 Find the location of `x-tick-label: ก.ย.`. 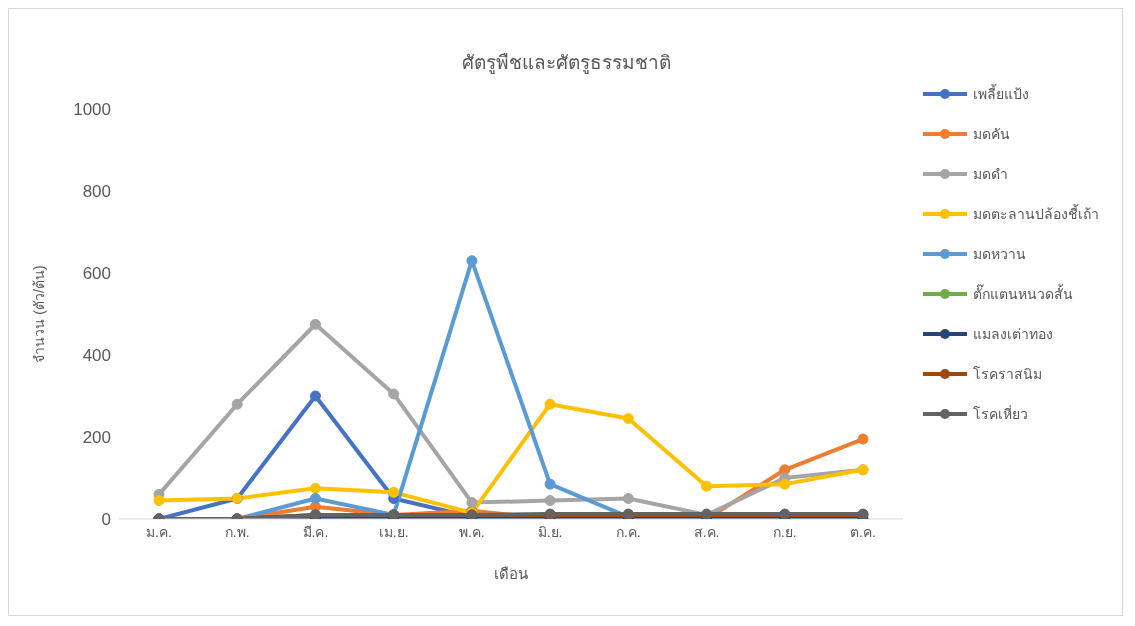

x-tick-label: ก.ย. is located at coordinates (784, 531).